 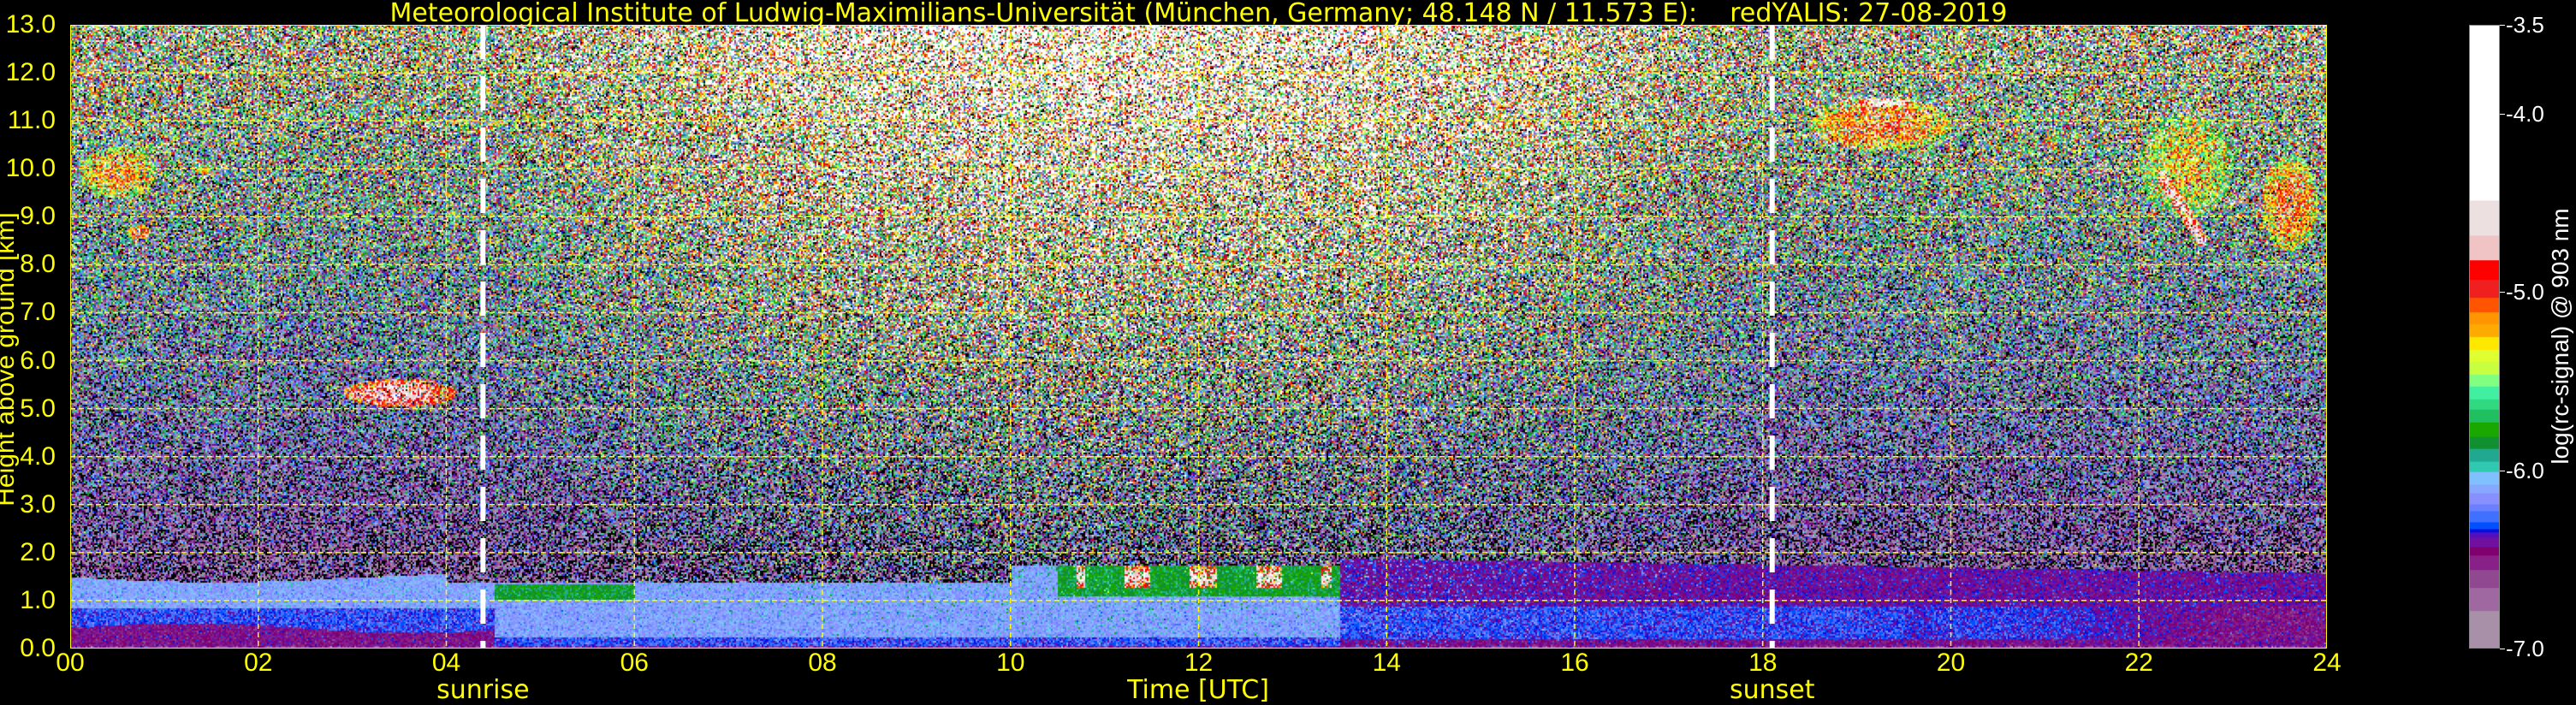 I want to click on y-tick-label: 1.0, so click(x=38, y=599).